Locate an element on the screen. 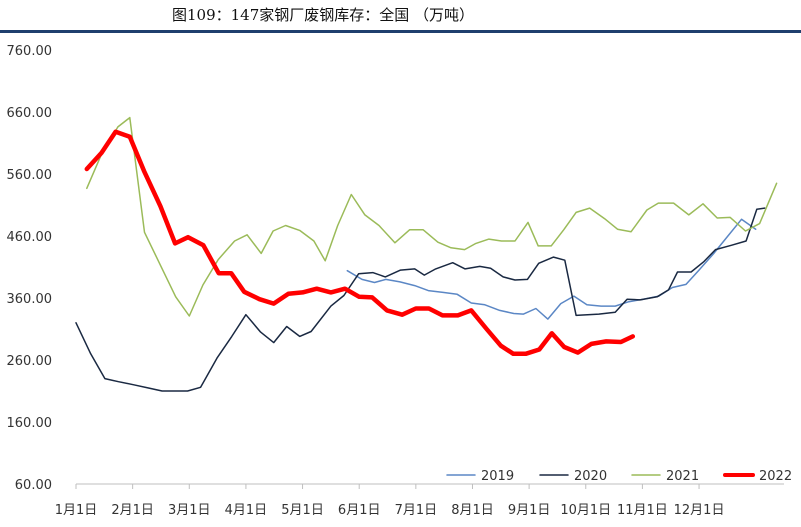 Image resolution: width=801 pixels, height=527 pixels. y-tick-label: 560.00 is located at coordinates (30, 175).